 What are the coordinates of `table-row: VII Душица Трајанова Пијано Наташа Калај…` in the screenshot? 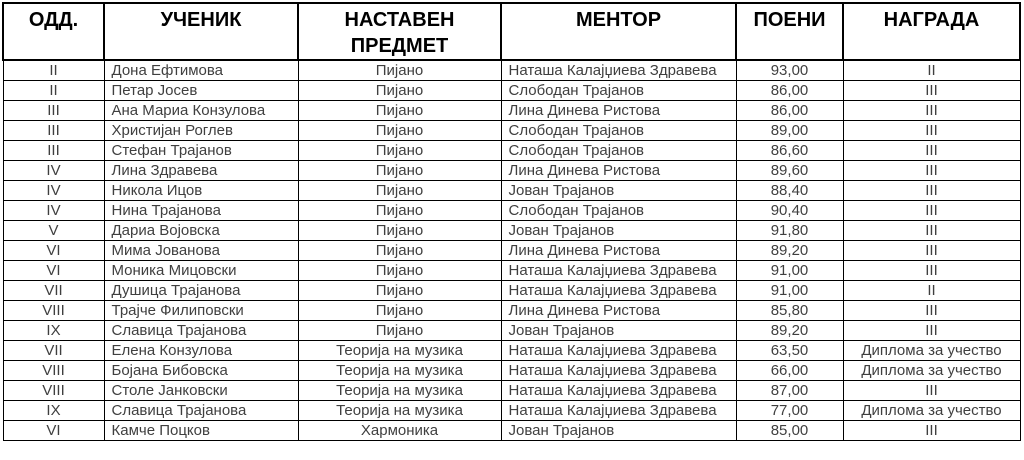 It's located at (511, 290).